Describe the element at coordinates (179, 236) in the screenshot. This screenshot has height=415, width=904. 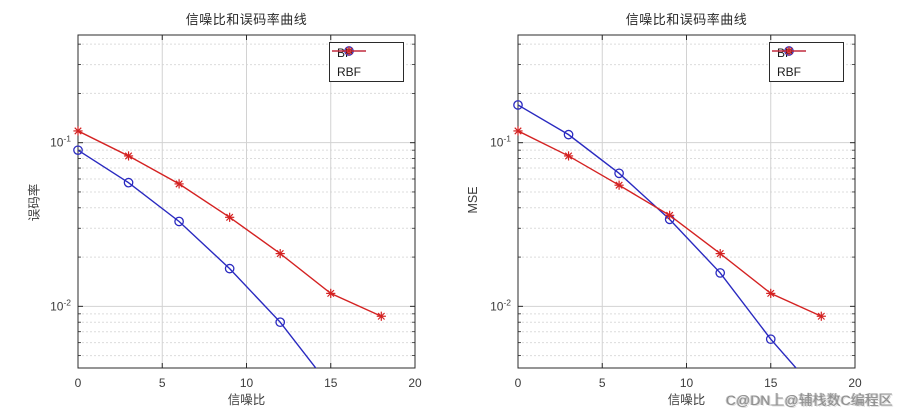
I see `series-bp-markers` at that location.